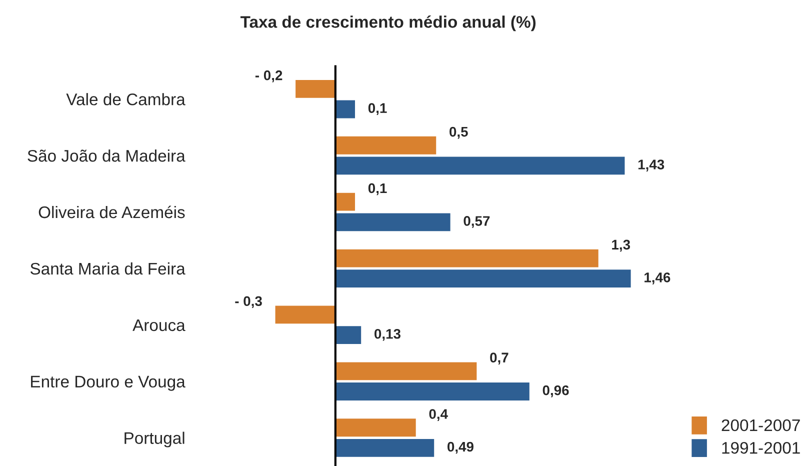 This screenshot has width=809, height=466. Describe the element at coordinates (108, 383) in the screenshot. I see `y-tick-label: Entre Douro e Vouga` at that location.